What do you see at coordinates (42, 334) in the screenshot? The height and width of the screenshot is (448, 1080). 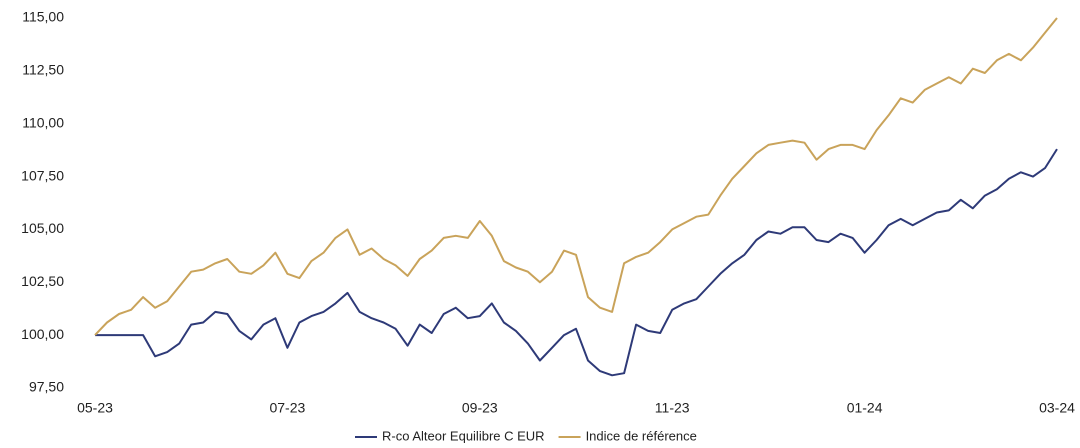 I see `y-tick-label: 100,00` at bounding box center [42, 334].